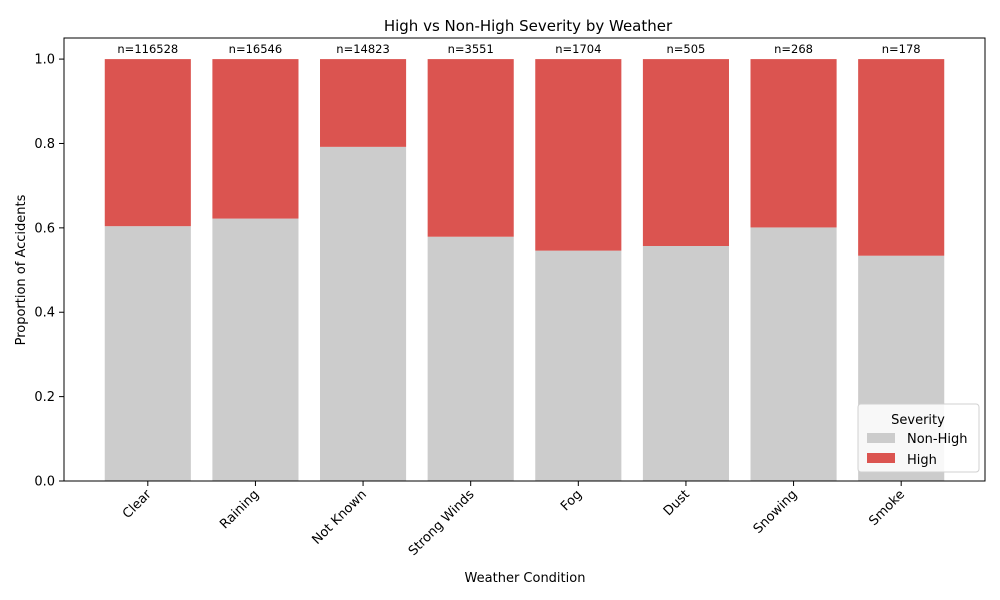  I want to click on y-axis-title: Proportion of Accidents, so click(21, 269).